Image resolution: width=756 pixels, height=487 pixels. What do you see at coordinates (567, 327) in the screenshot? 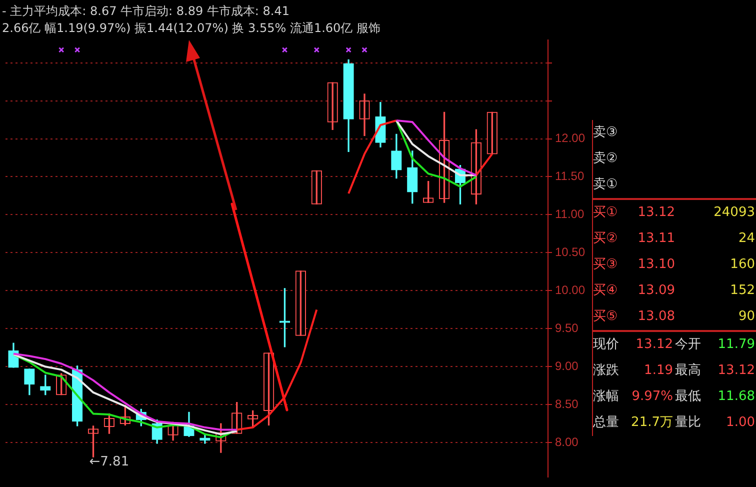
I see `y-tick-label: 9.50` at bounding box center [567, 327].